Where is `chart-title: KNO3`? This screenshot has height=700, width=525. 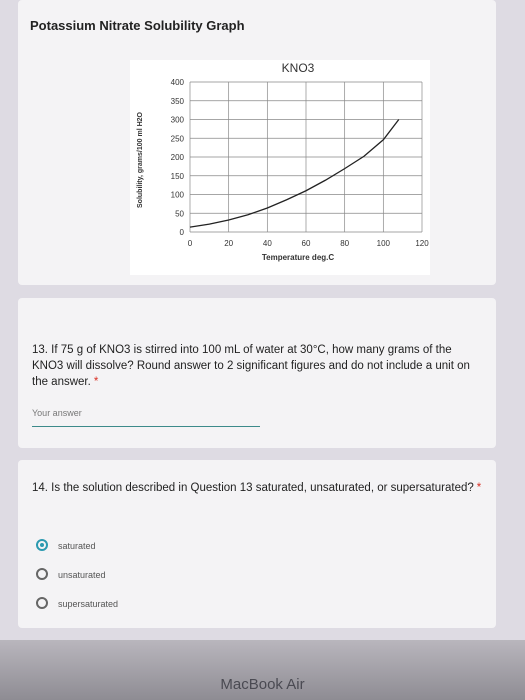
chart-title: KNO3 is located at coordinates (298, 68).